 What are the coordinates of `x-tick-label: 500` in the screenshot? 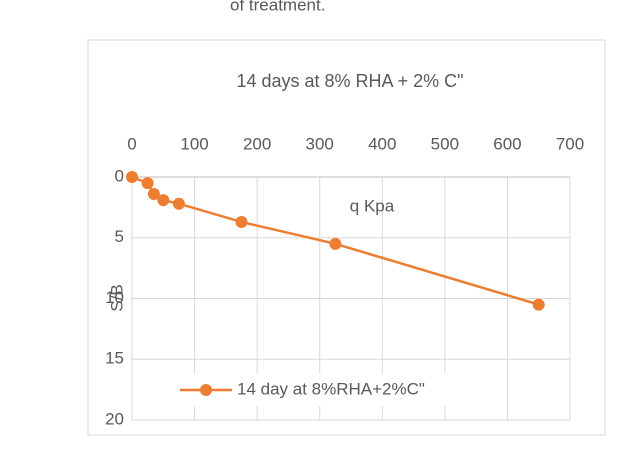 It's located at (445, 143).